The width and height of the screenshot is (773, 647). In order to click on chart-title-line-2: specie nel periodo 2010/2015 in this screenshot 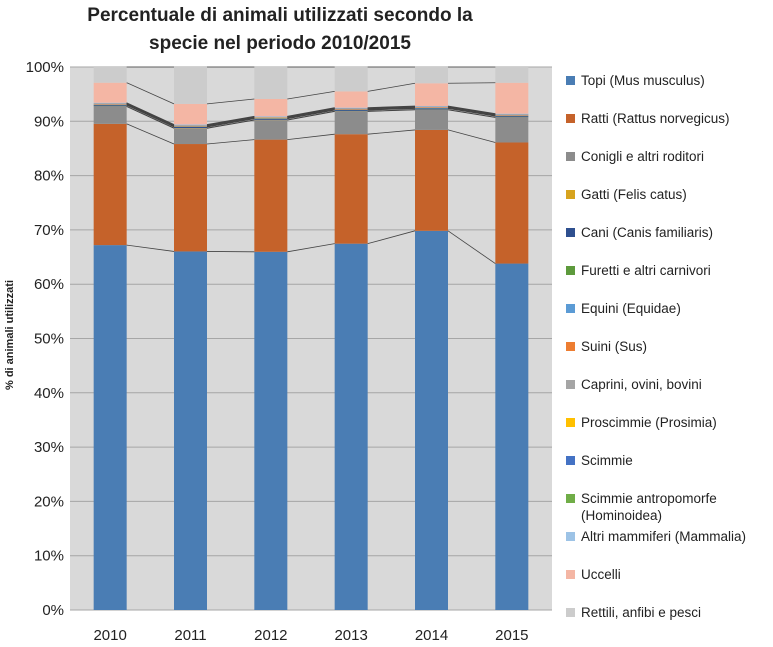, I will do `click(280, 43)`.